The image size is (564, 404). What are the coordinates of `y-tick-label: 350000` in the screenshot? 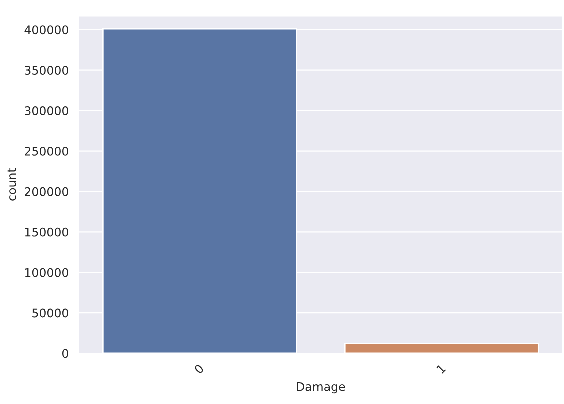 It's located at (46, 71).